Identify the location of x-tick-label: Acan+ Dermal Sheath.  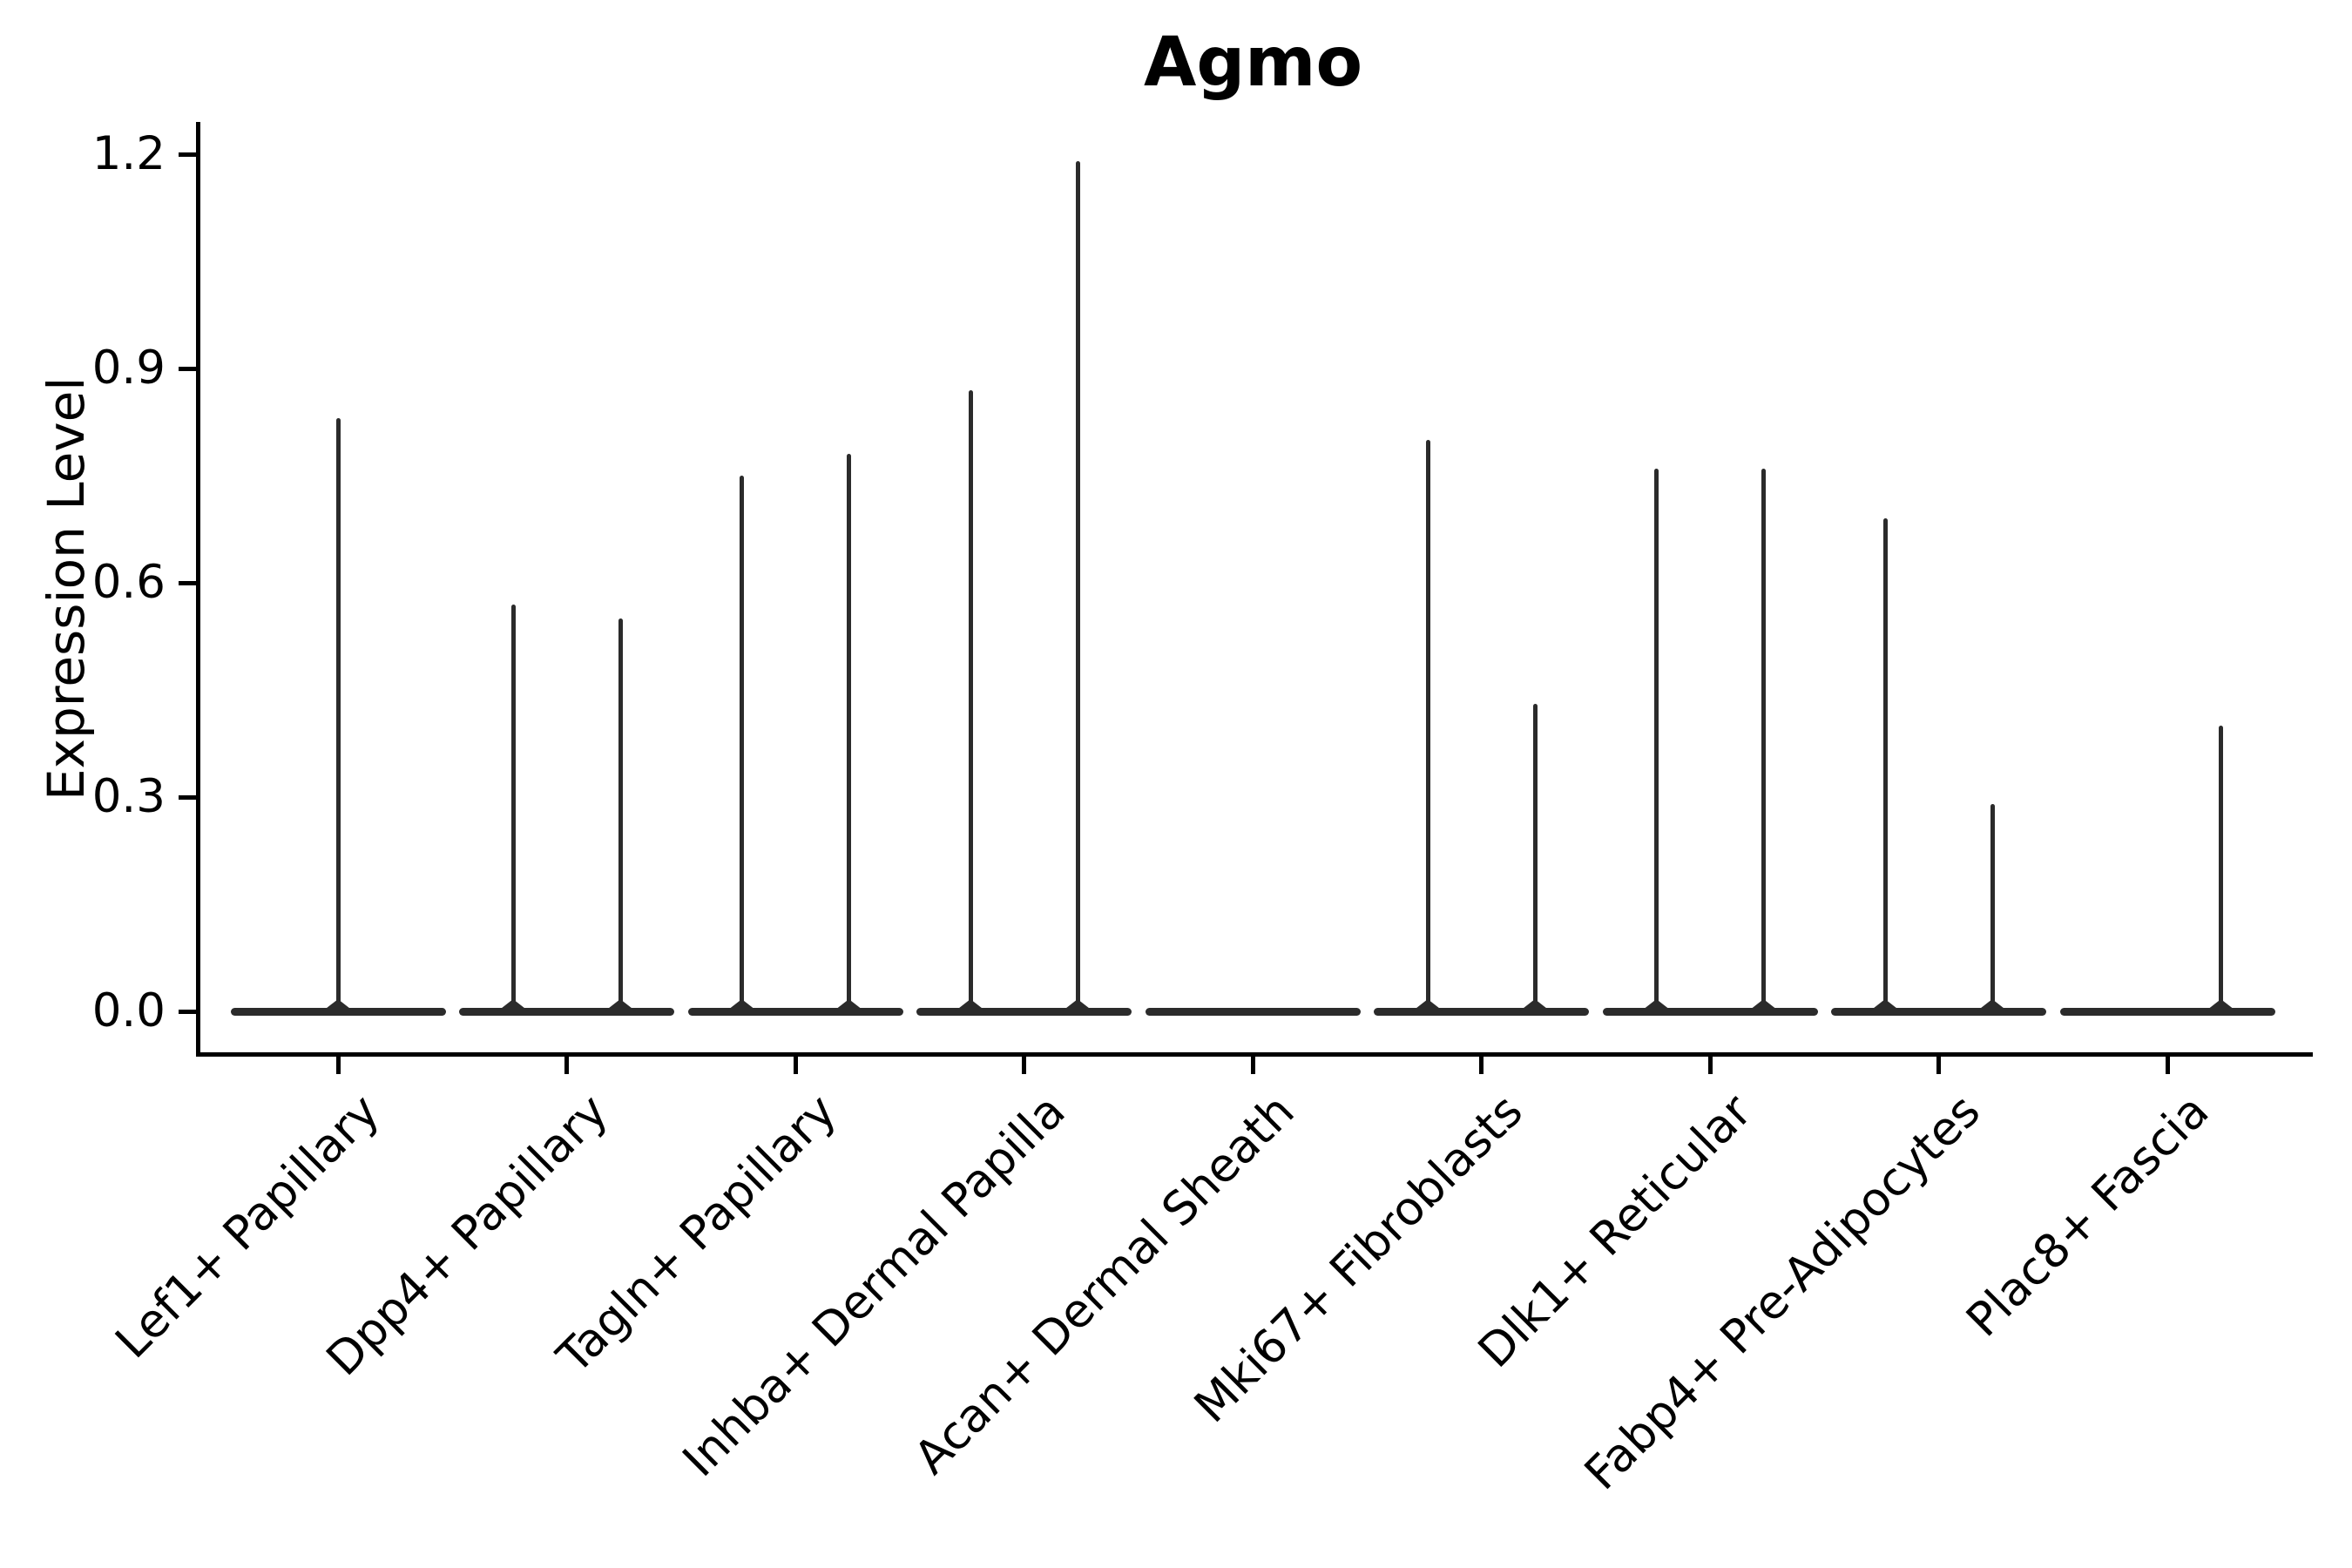
(1104, 1285).